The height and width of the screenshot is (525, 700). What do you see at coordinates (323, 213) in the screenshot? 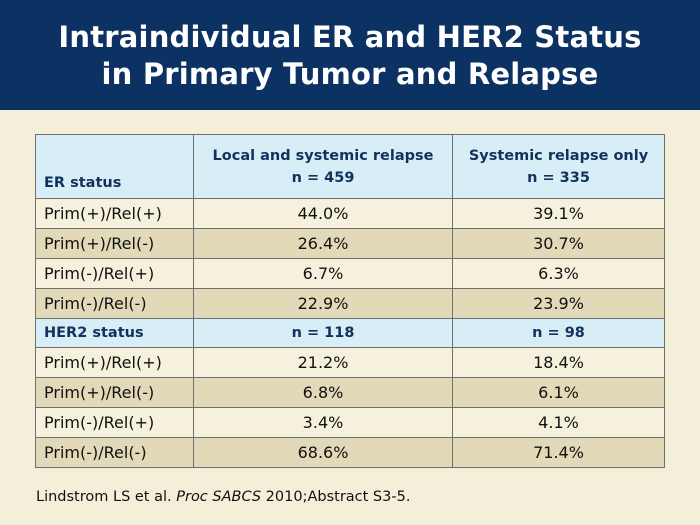
I see `local-systemic-value: 44.0%` at bounding box center [323, 213].